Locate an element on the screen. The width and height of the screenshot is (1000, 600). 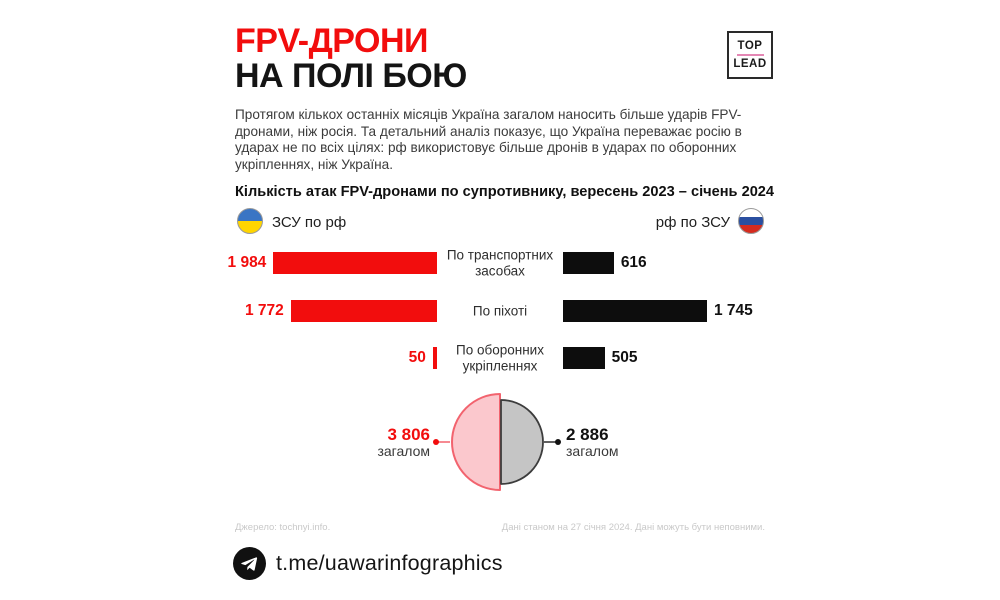
title-line-black: НА ПОЛІ БОЮ is located at coordinates (351, 76).